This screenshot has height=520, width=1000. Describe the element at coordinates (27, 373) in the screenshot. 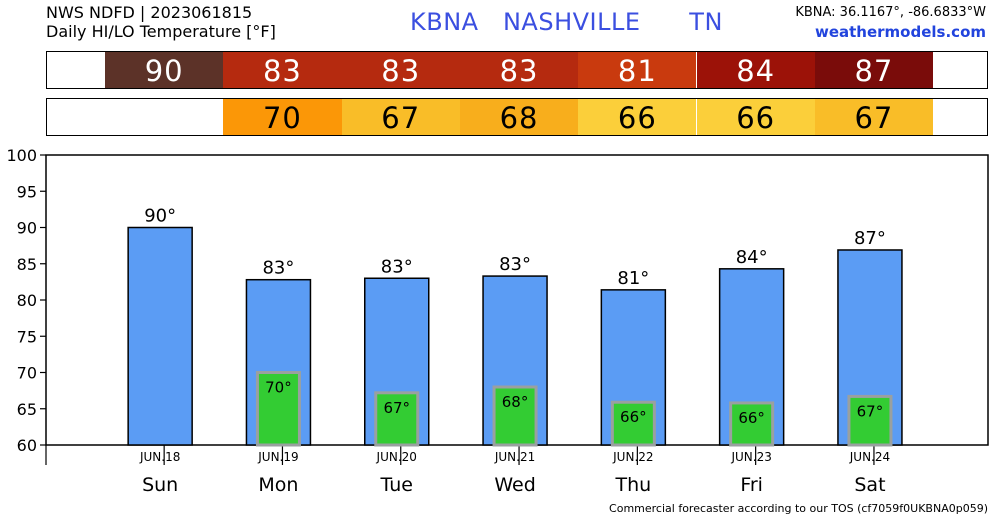

I see `y-tick-label: 70` at that location.